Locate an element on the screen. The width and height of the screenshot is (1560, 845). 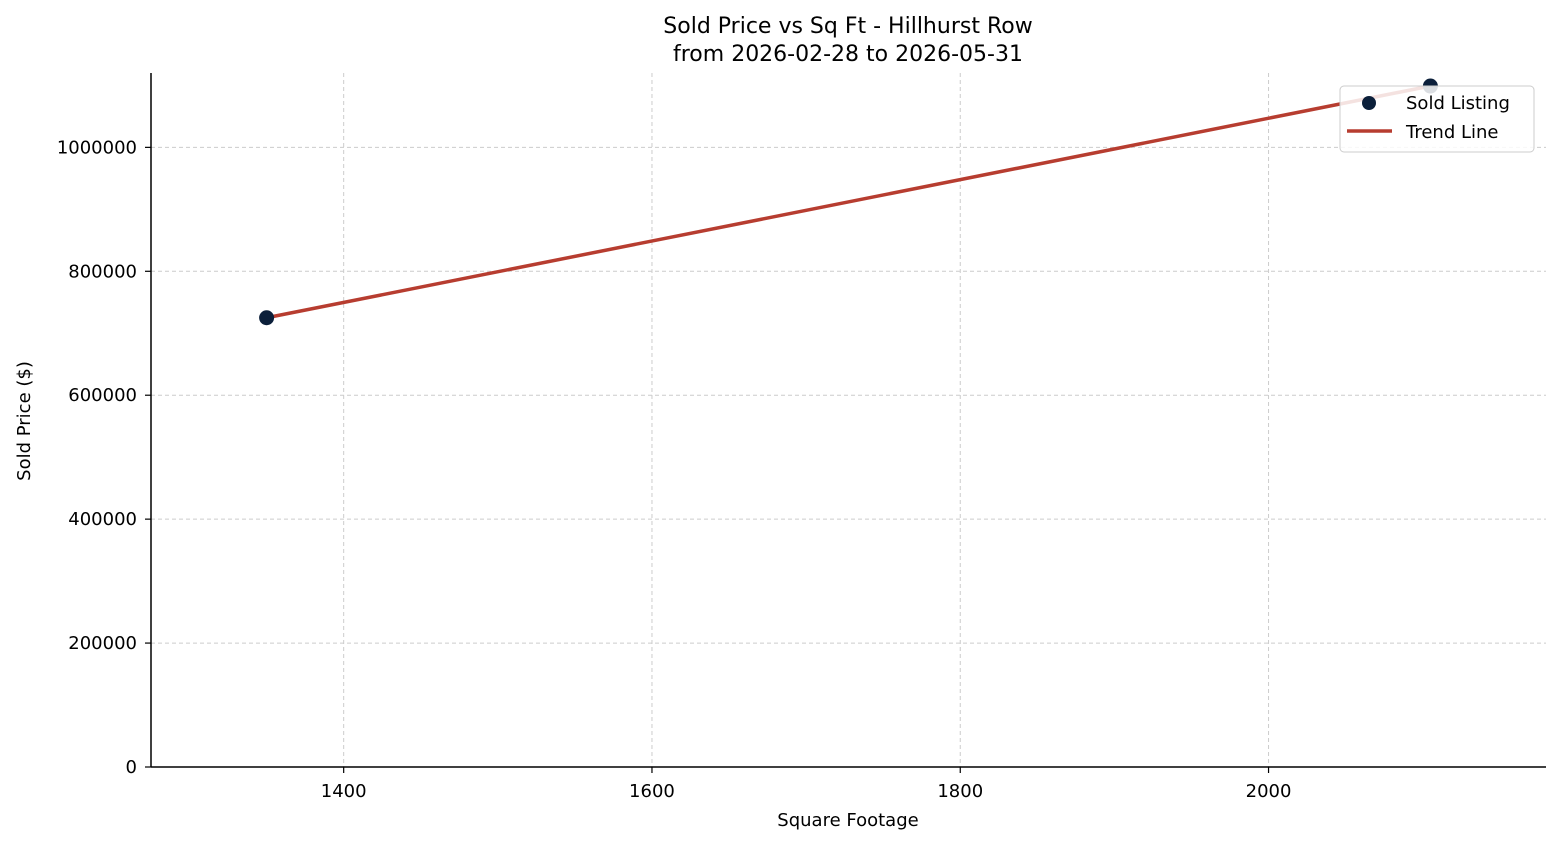
x-tick-label: 1800 is located at coordinates (960, 791).